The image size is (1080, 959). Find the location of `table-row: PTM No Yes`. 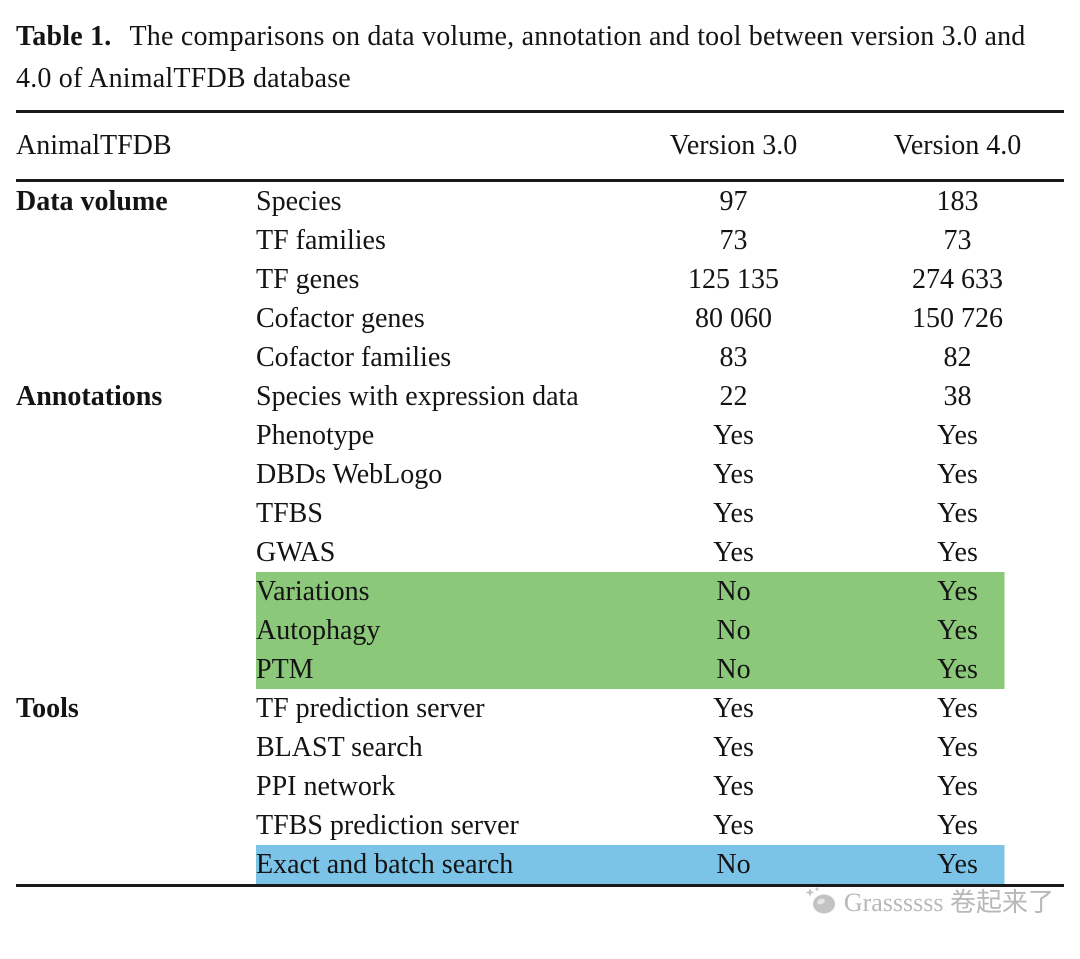

table-row: PTM No Yes is located at coordinates (540, 669).